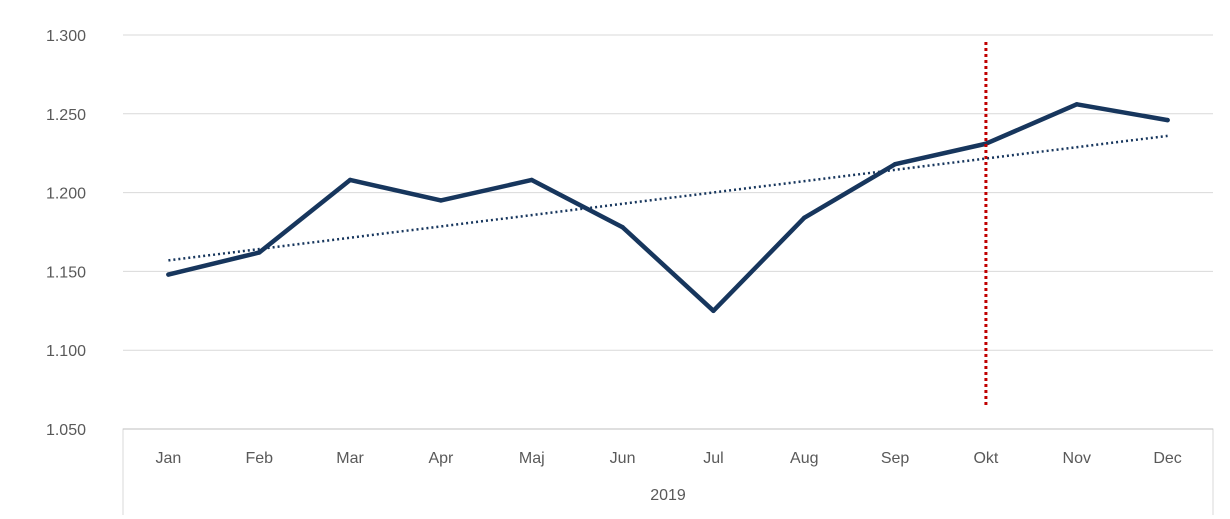  I want to click on x-tick-label: Jul, so click(713, 458).